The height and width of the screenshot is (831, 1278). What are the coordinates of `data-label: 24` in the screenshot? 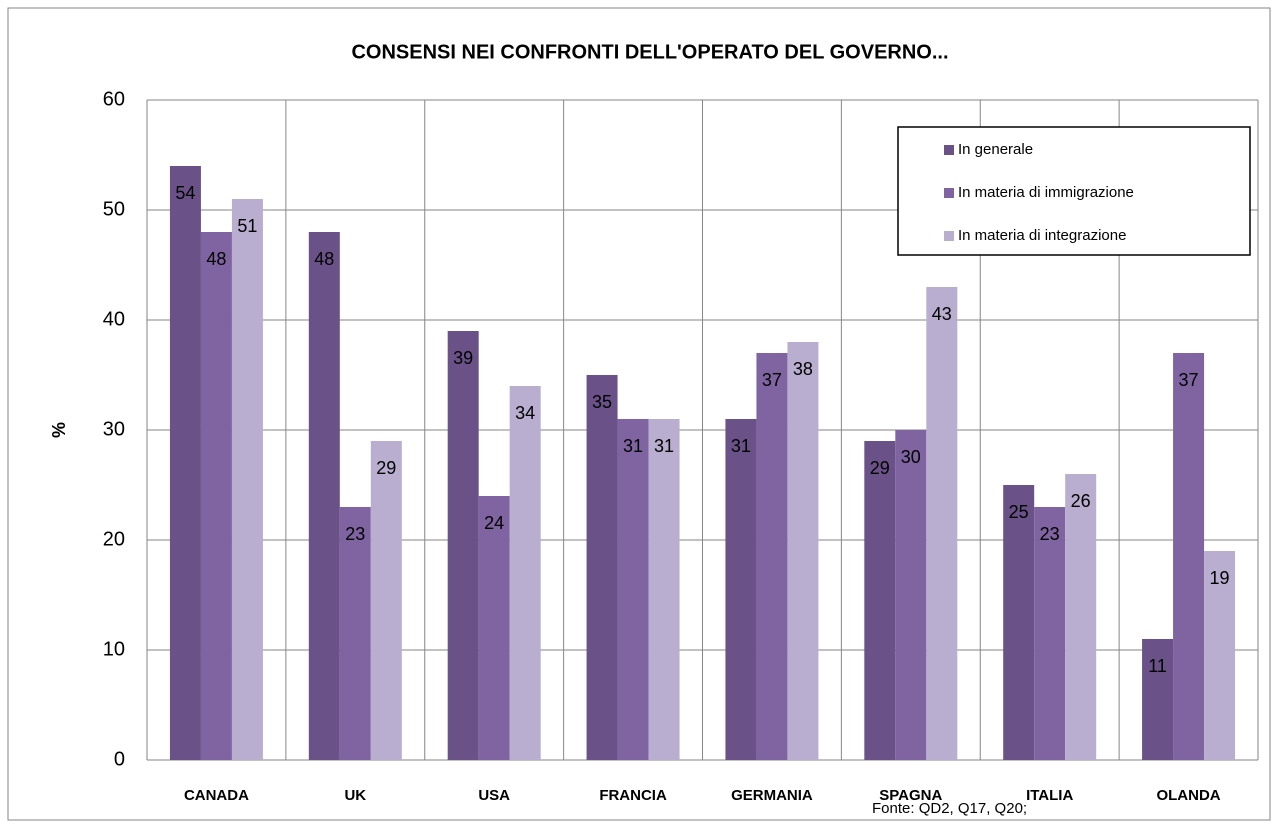 It's located at (494, 523).